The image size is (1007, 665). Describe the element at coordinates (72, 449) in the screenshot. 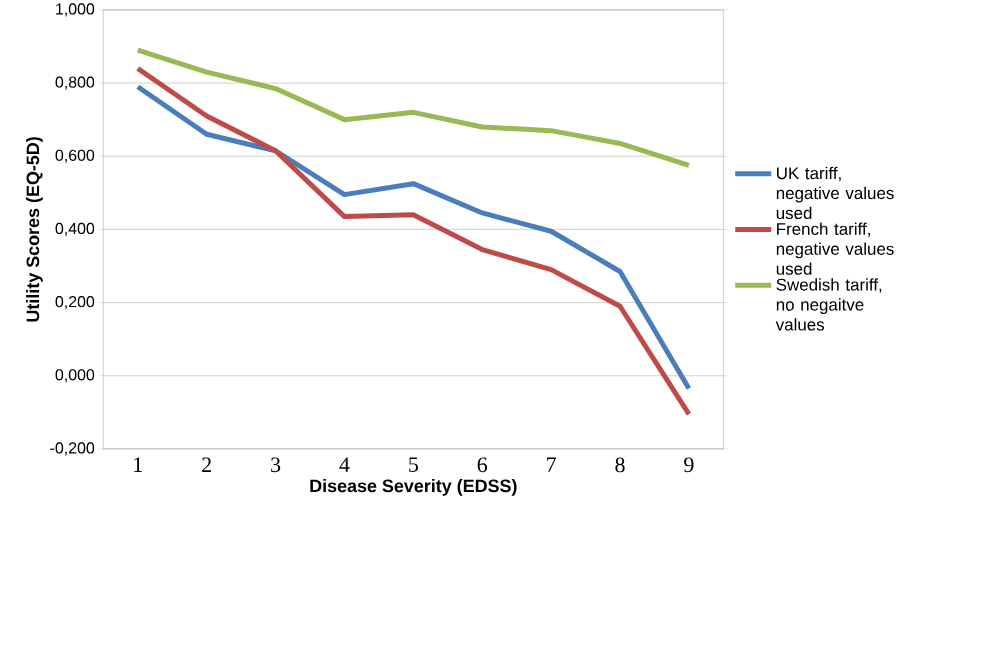

I see `y-tick-label: -0,200` at that location.